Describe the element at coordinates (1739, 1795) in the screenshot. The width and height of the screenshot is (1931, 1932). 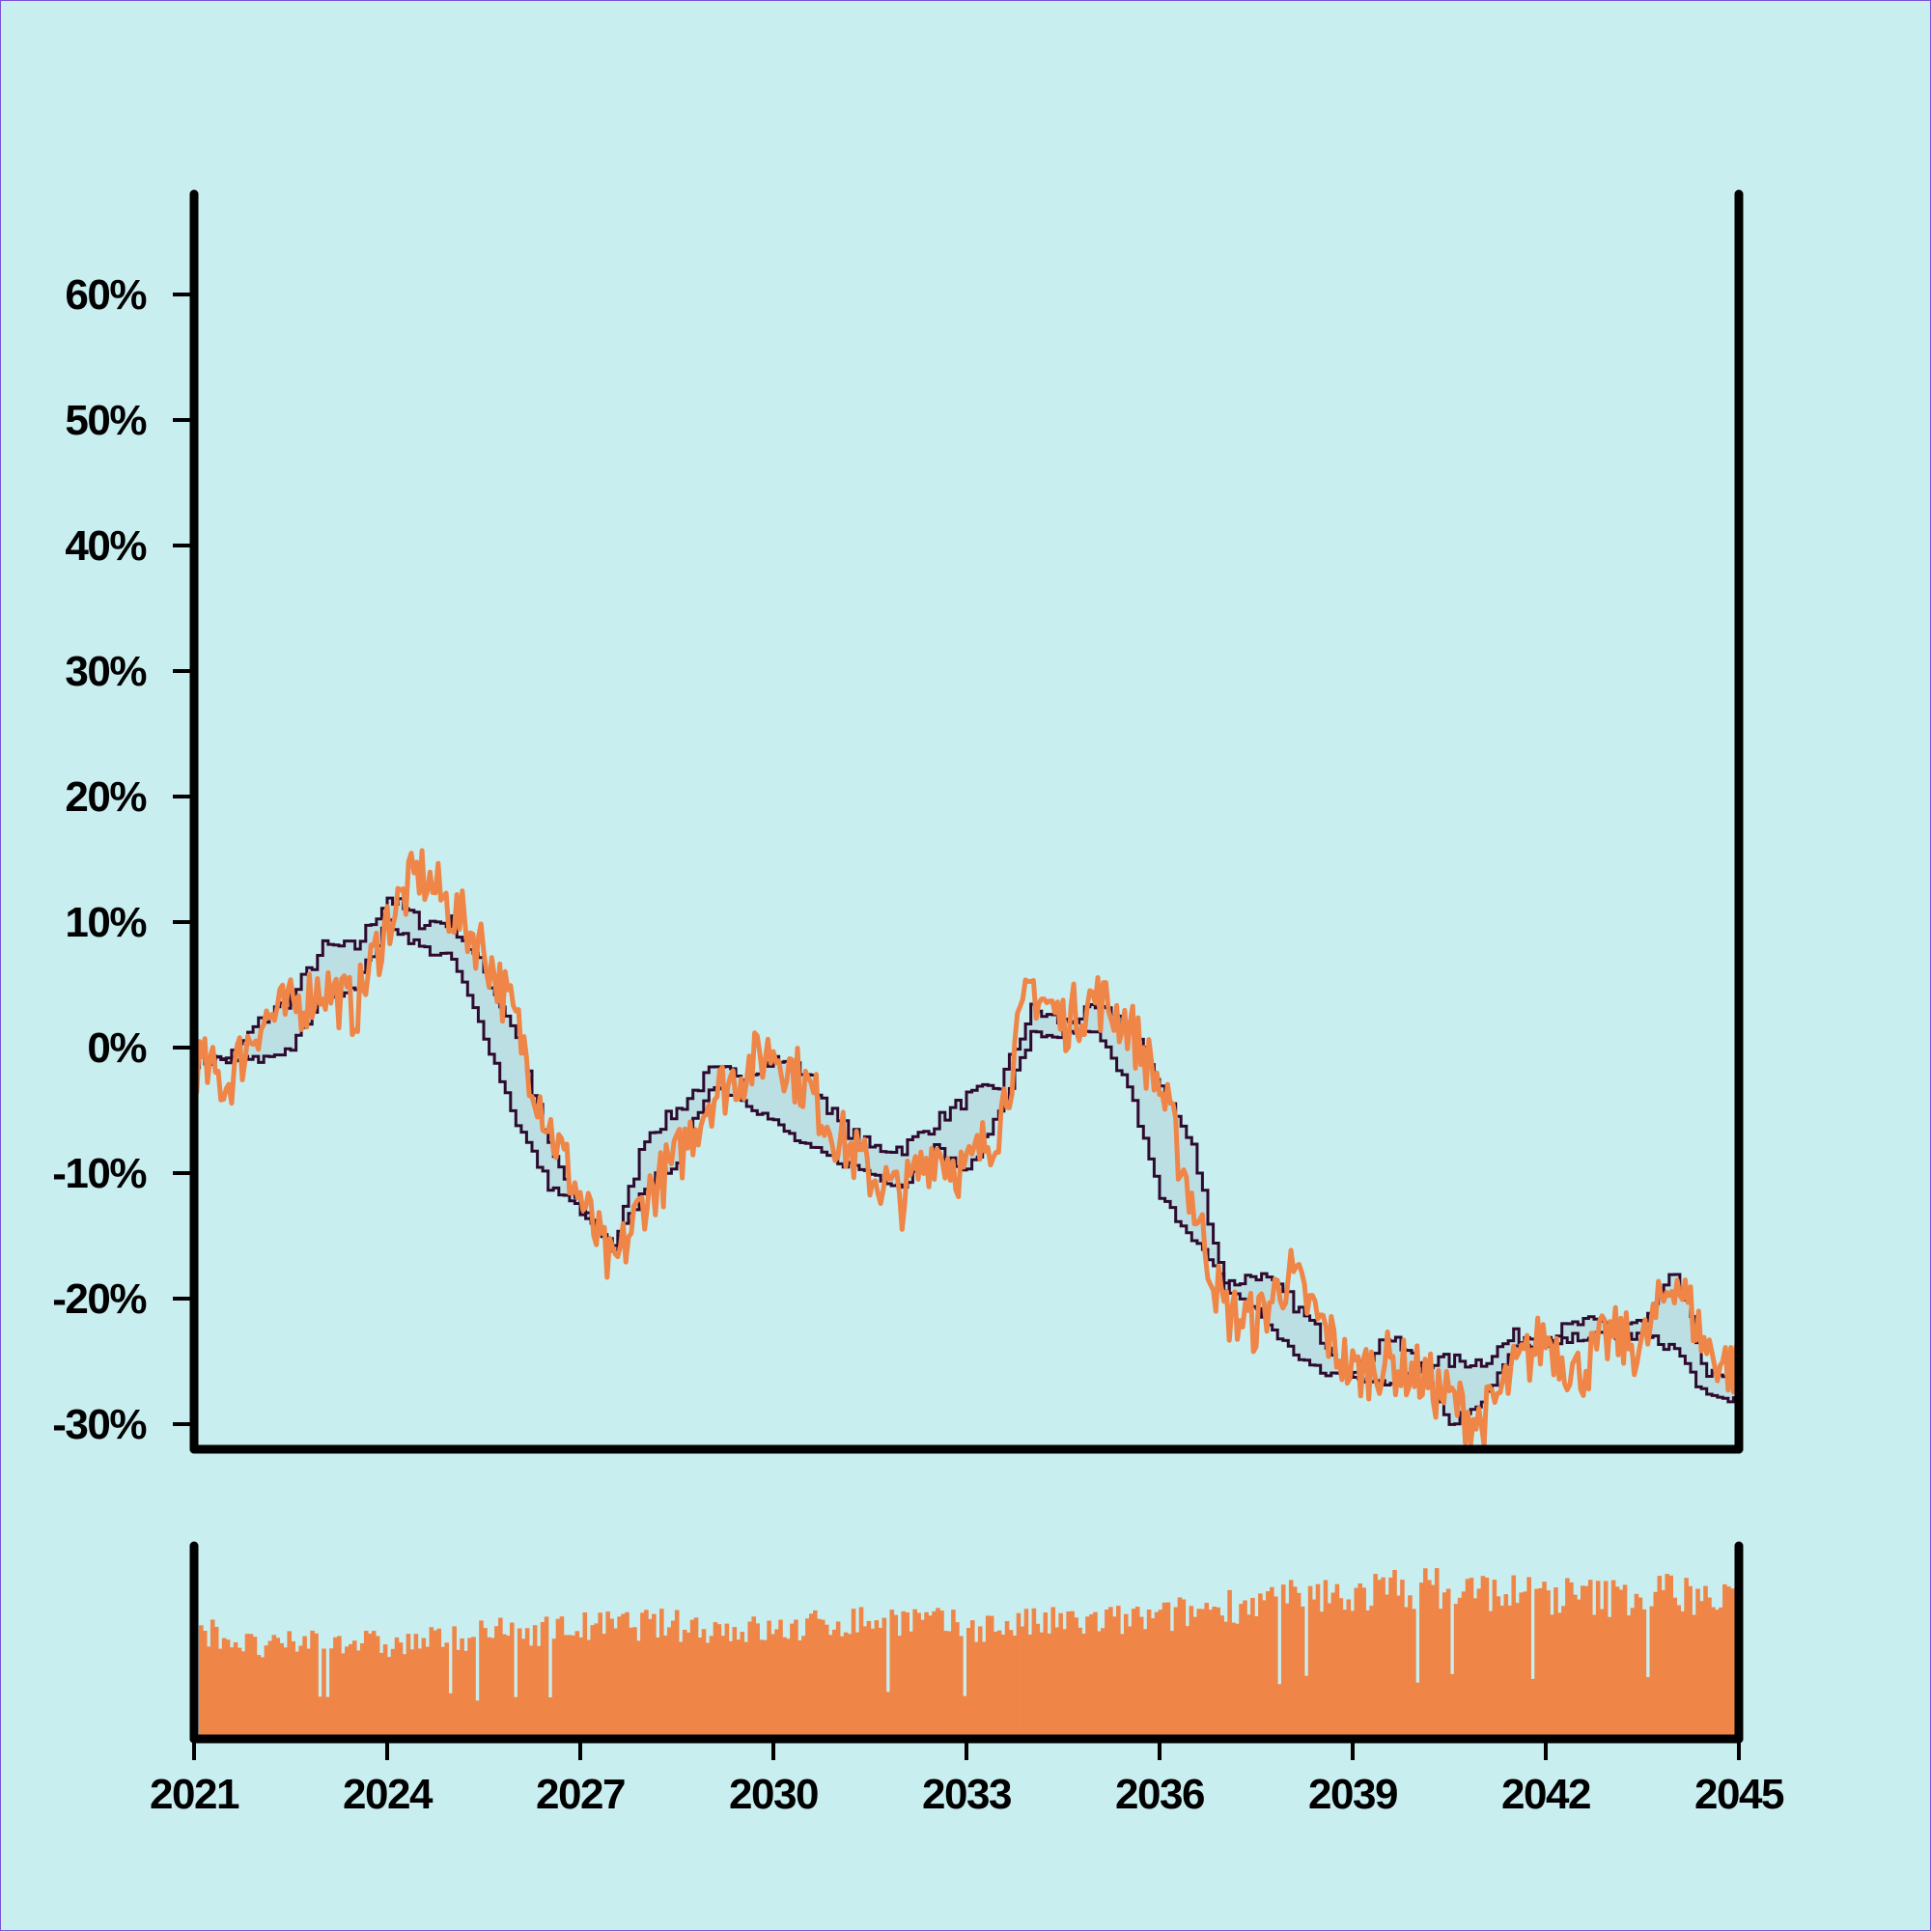
I see `x-tick-label: 2045` at that location.